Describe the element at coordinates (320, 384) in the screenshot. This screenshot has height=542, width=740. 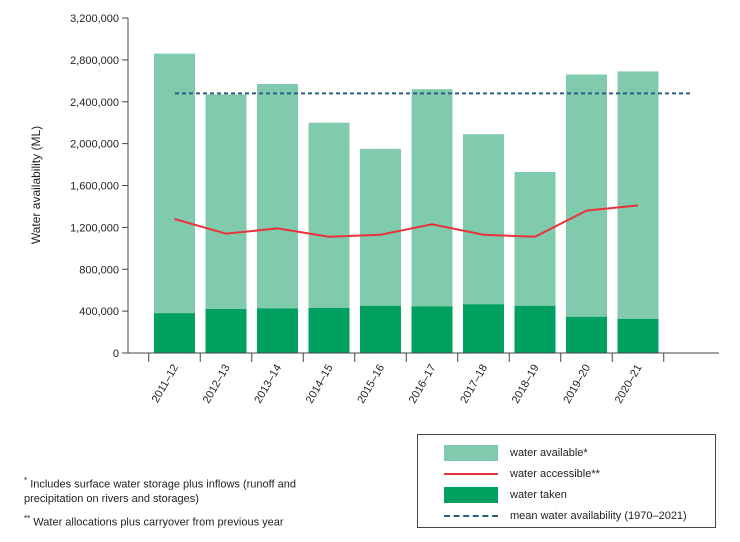
I see `x-tick-label: 2014–15` at that location.